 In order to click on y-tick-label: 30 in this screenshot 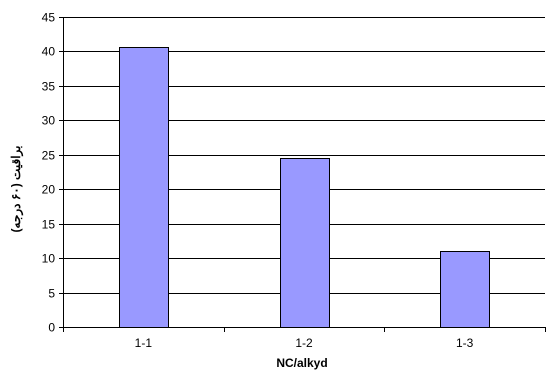, I will do `click(49, 121)`.